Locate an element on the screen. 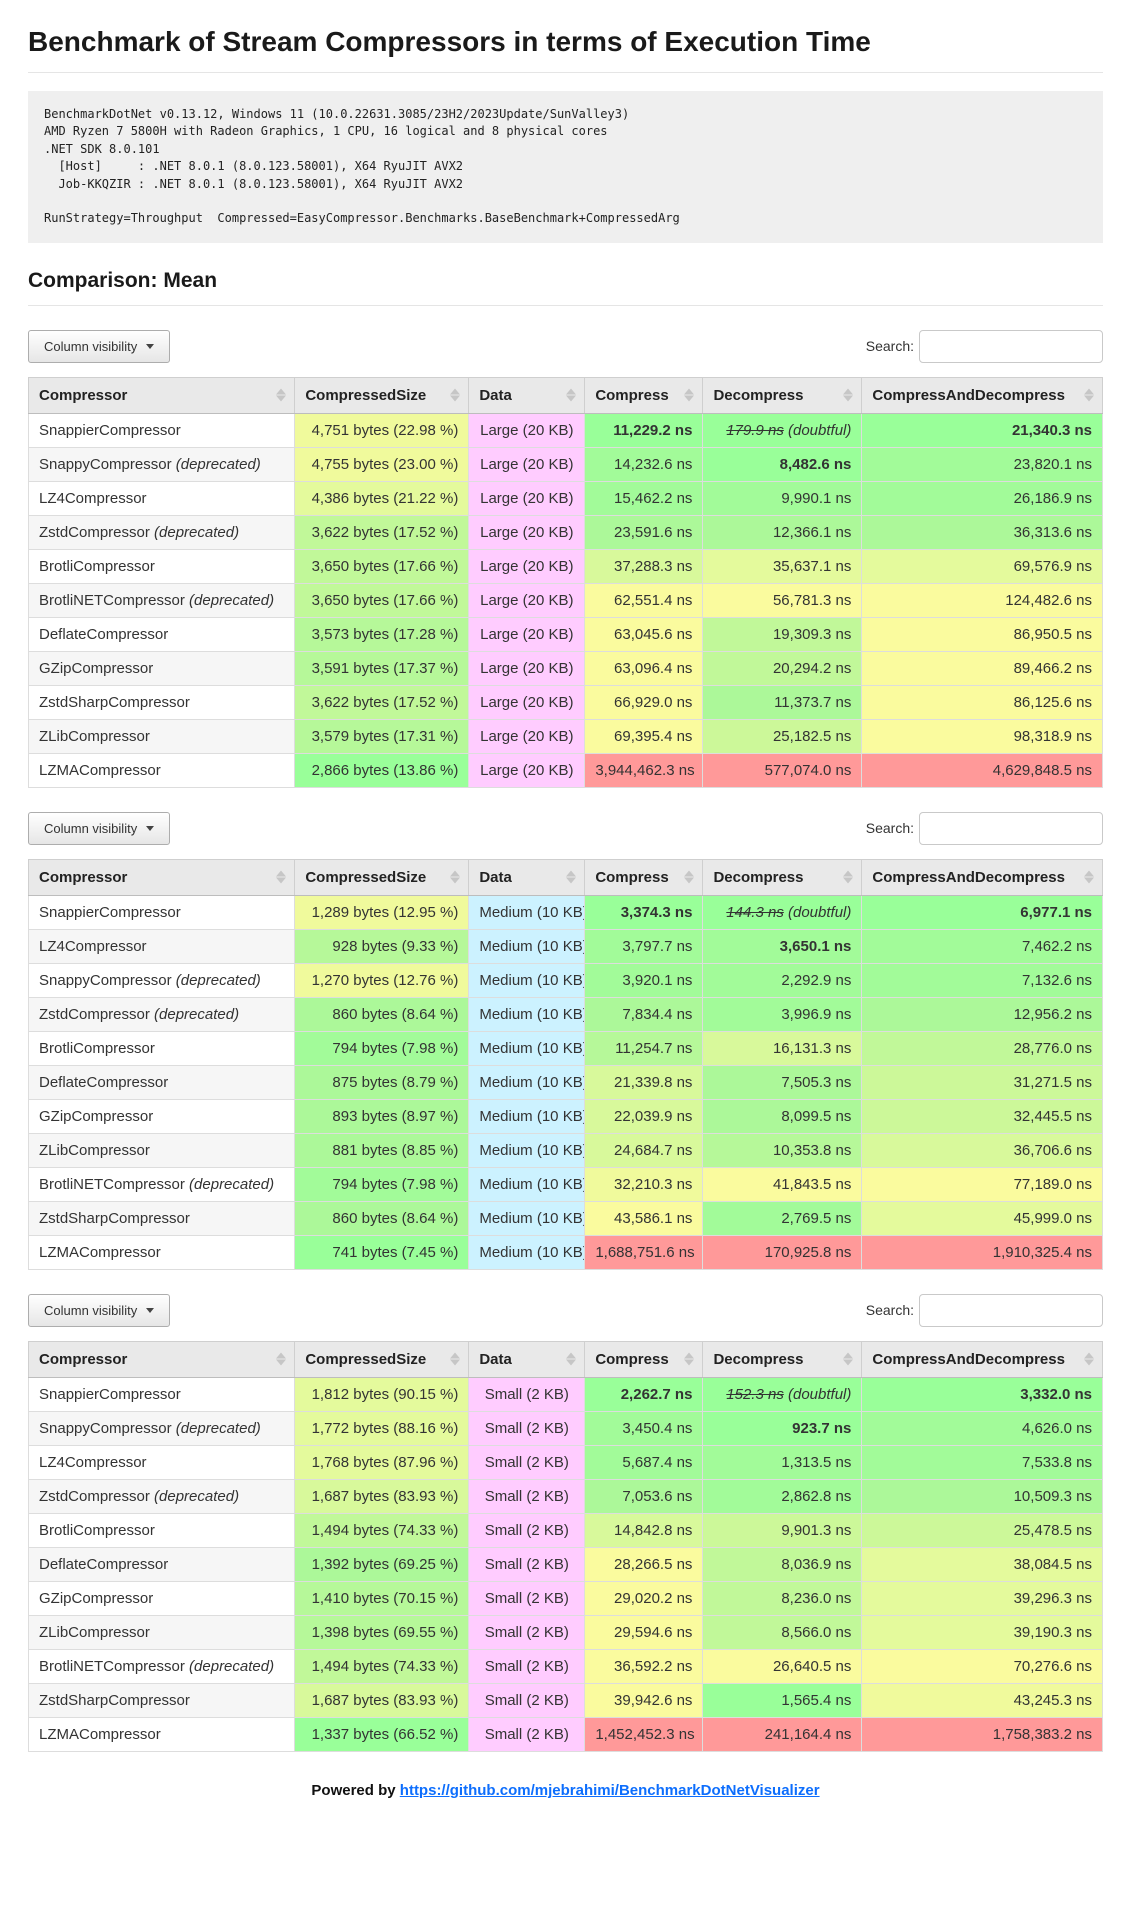 The width and height of the screenshot is (1131, 1924). compressed-size-cell: 1,392 bytes (69.25 %) is located at coordinates (382, 1564).